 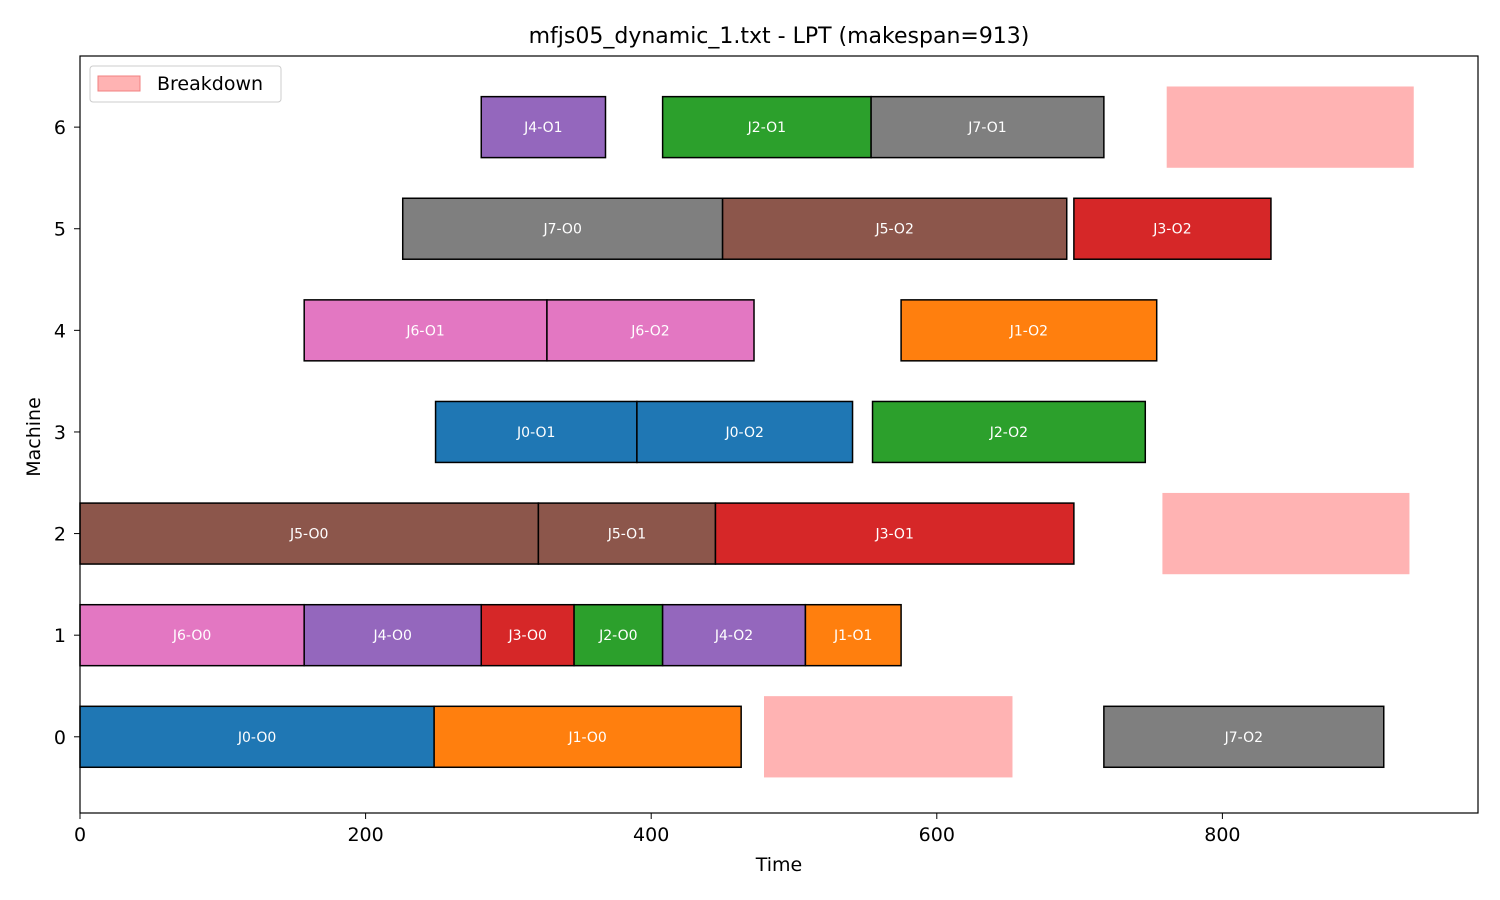 What do you see at coordinates (60, 230) in the screenshot?
I see `y-tick-label: 5` at bounding box center [60, 230].